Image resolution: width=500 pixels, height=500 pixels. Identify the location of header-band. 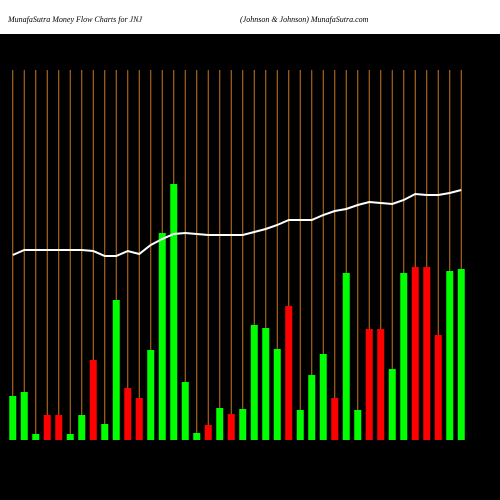
(250, 17).